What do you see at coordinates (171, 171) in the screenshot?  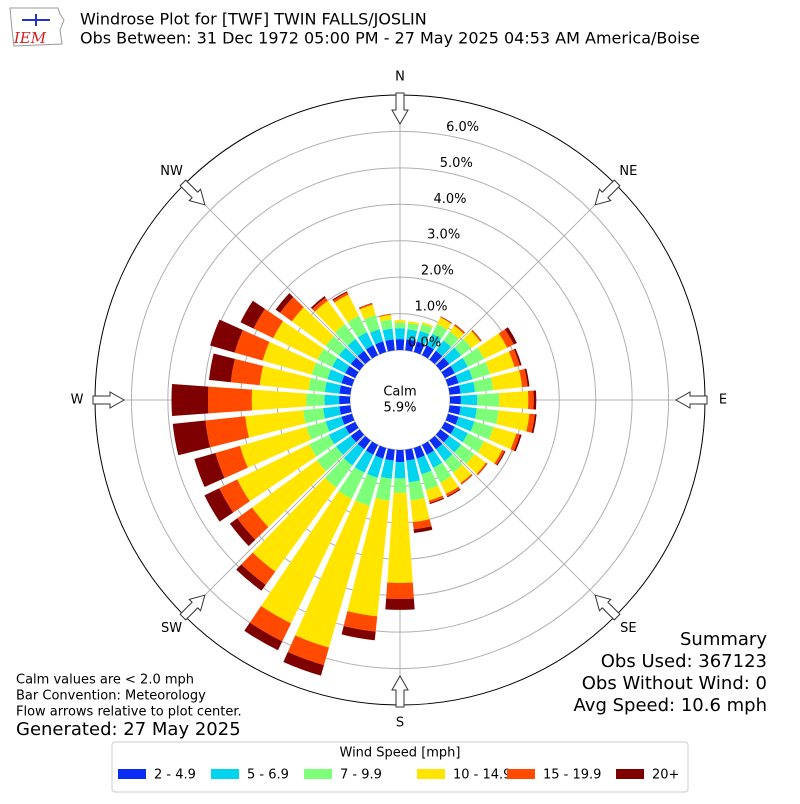 I see `compass-label: NW` at bounding box center [171, 171].